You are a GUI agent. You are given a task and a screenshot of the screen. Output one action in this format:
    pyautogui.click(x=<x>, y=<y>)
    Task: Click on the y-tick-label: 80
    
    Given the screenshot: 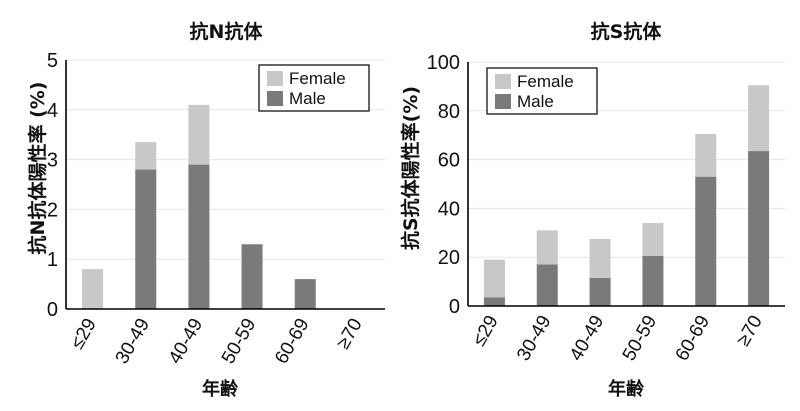 What is the action you would take?
    pyautogui.click(x=449, y=112)
    